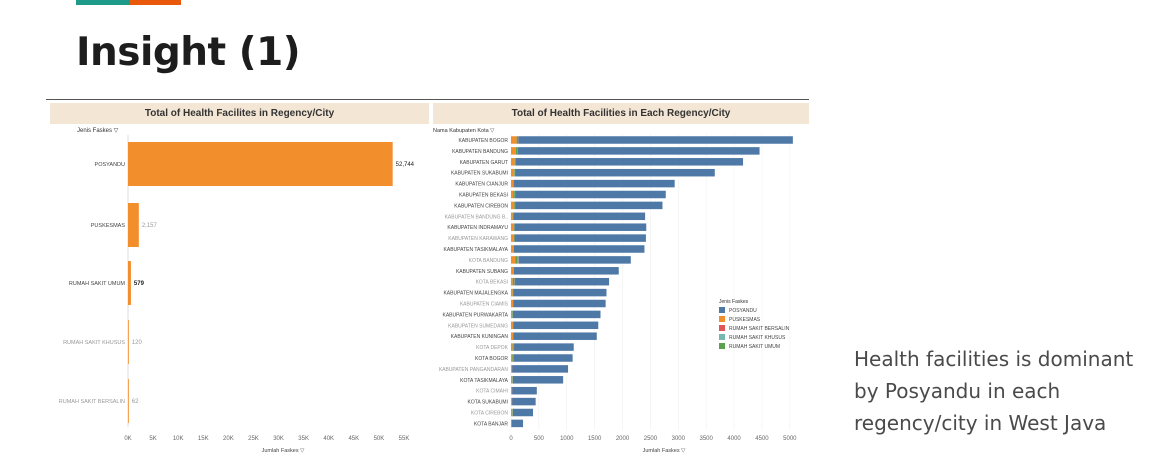 Image resolution: width=1156 pixels, height=460 pixels. What do you see at coordinates (135, 402) in the screenshot?
I see `left-value-label: 62` at bounding box center [135, 402].